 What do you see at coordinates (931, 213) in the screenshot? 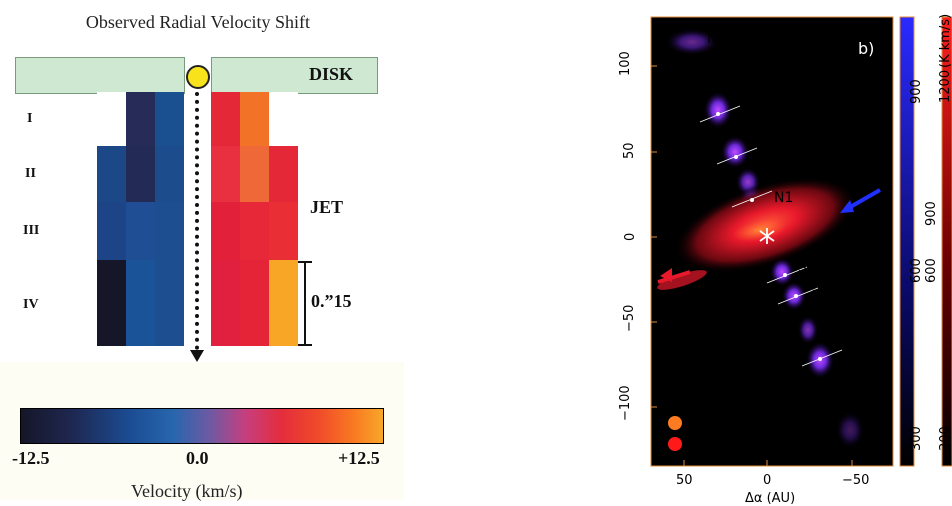
I see `red-bar-tick-900: 900` at bounding box center [931, 213].